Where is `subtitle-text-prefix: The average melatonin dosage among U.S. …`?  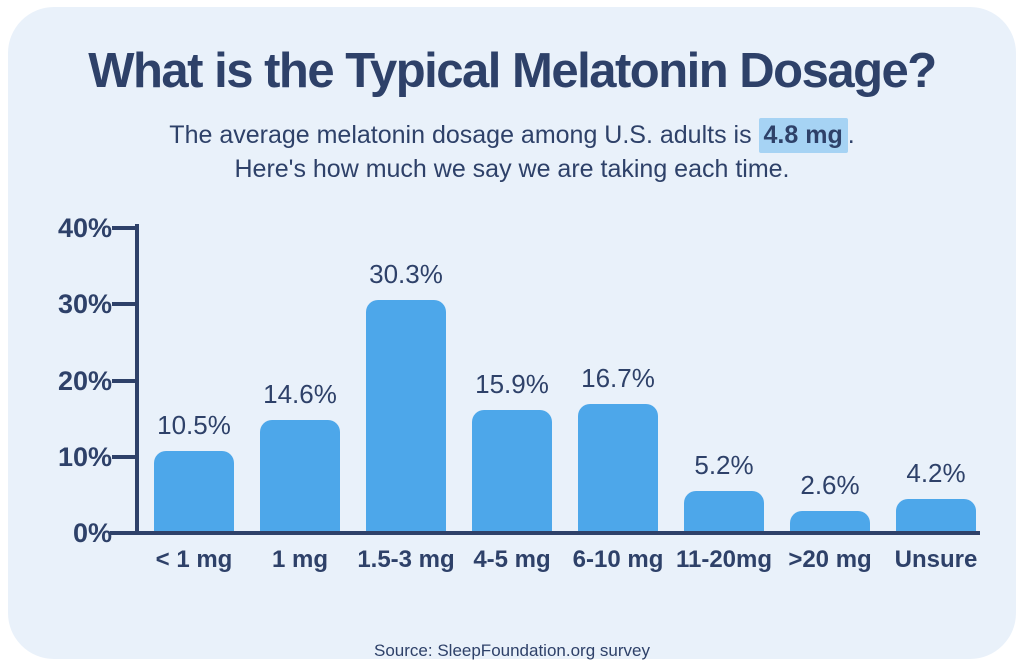 subtitle-text-prefix: The average melatonin dosage among U.S. … is located at coordinates (464, 135).